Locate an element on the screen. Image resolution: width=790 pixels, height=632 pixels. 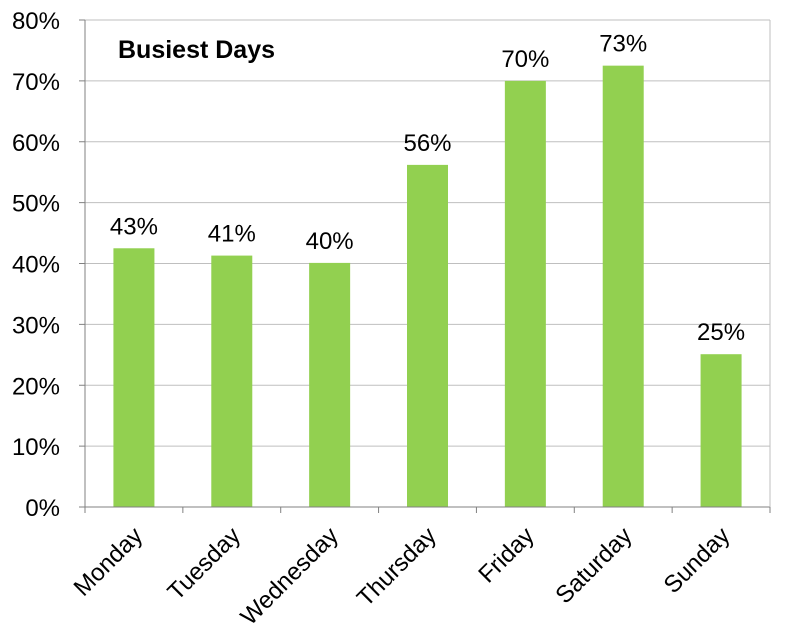
x-tick-label-tuesday: Tuesday is located at coordinates (204, 564).